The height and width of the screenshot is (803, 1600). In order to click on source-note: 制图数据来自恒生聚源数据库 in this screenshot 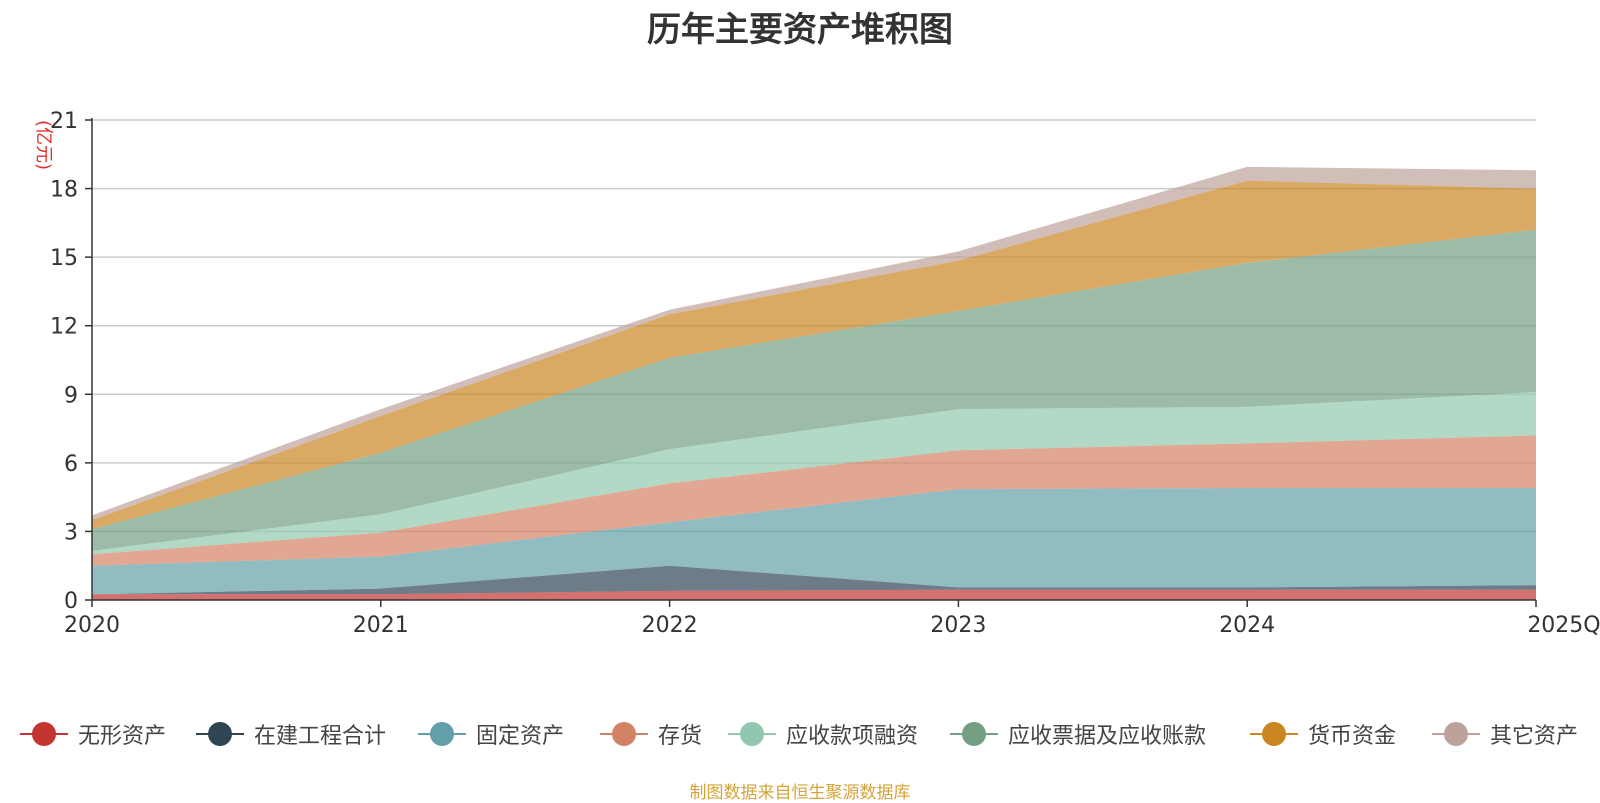, I will do `click(800, 793)`.